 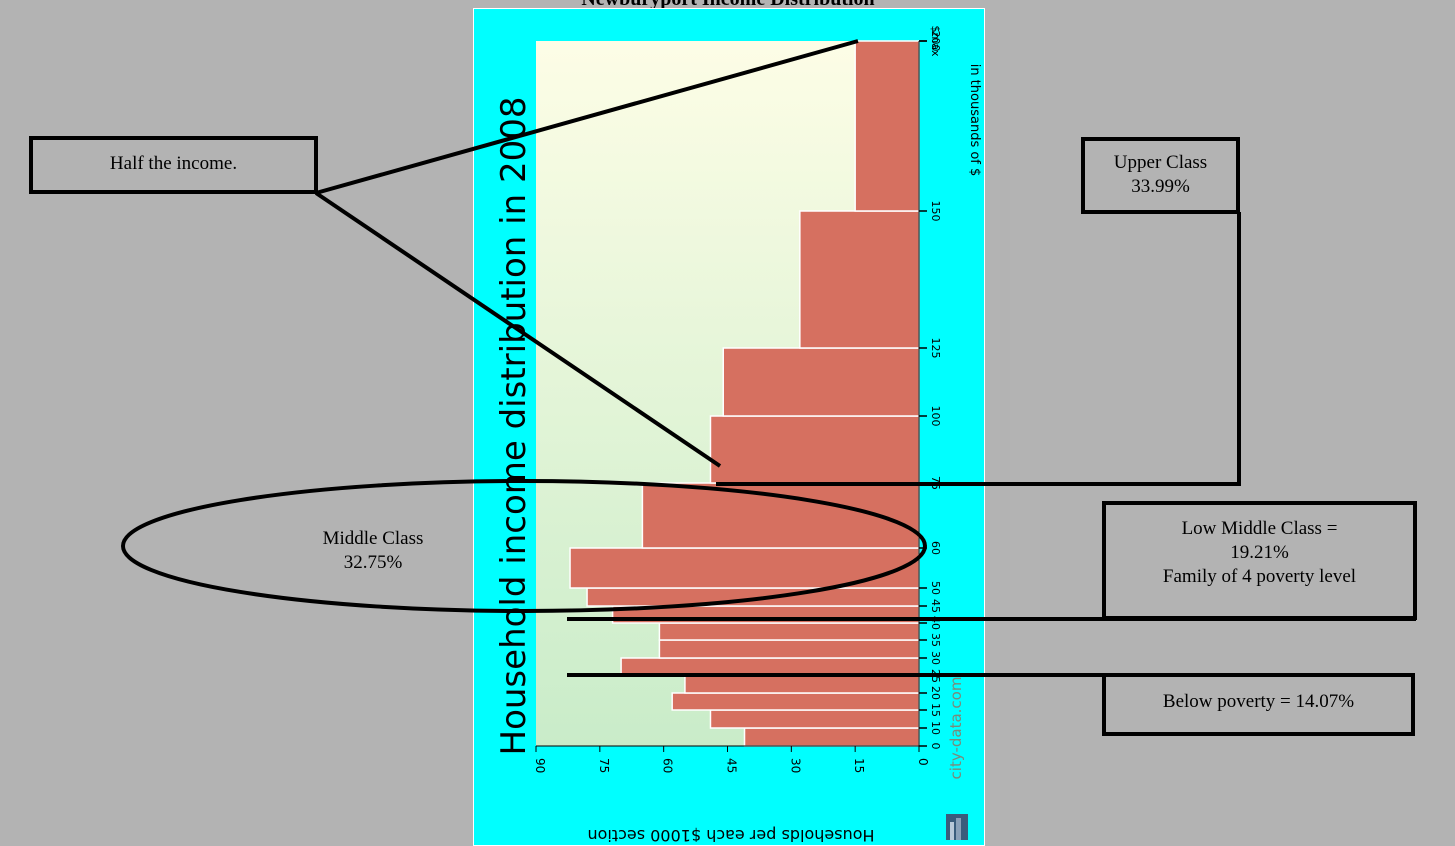 I want to click on count-tick-label: 30, so click(x=795, y=765).